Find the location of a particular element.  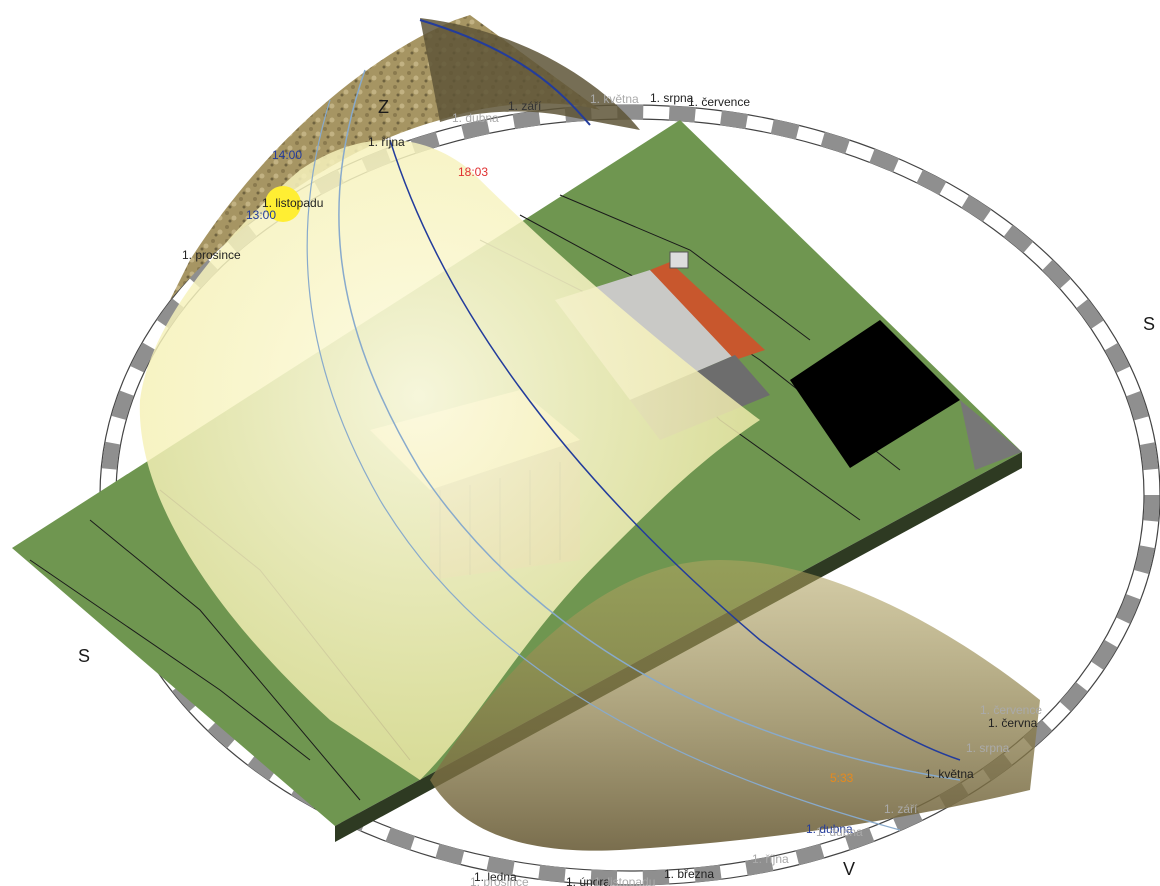

date-label: 1. února is located at coordinates (588, 880).